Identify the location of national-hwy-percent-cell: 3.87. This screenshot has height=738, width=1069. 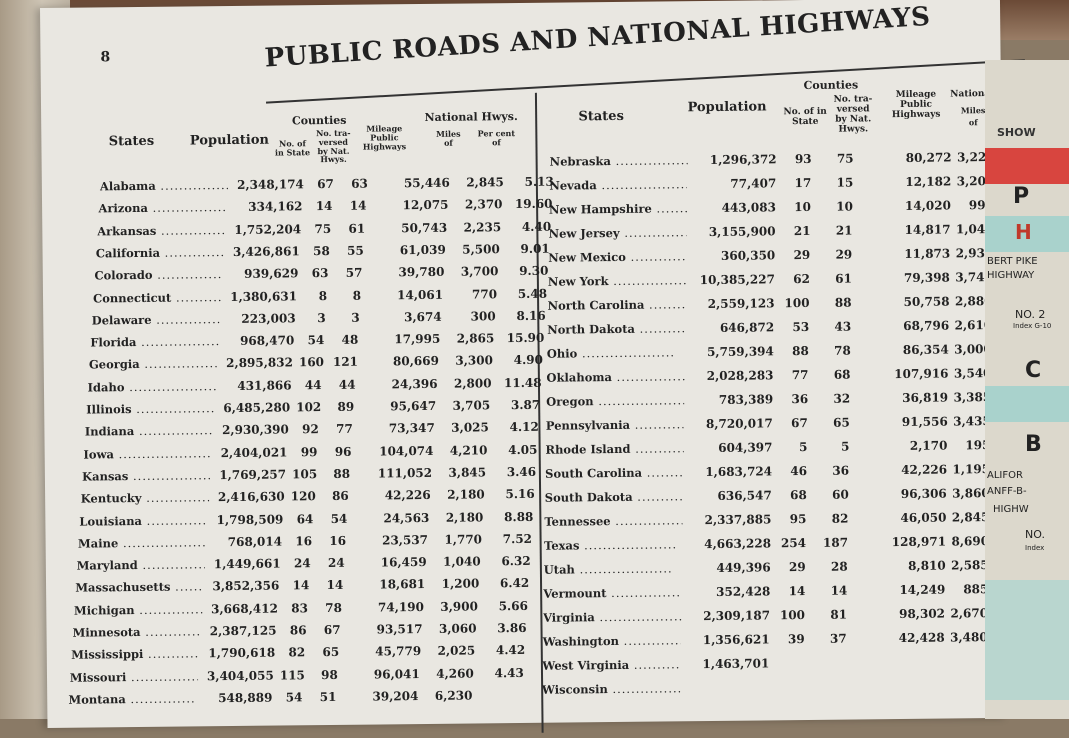
(518, 405).